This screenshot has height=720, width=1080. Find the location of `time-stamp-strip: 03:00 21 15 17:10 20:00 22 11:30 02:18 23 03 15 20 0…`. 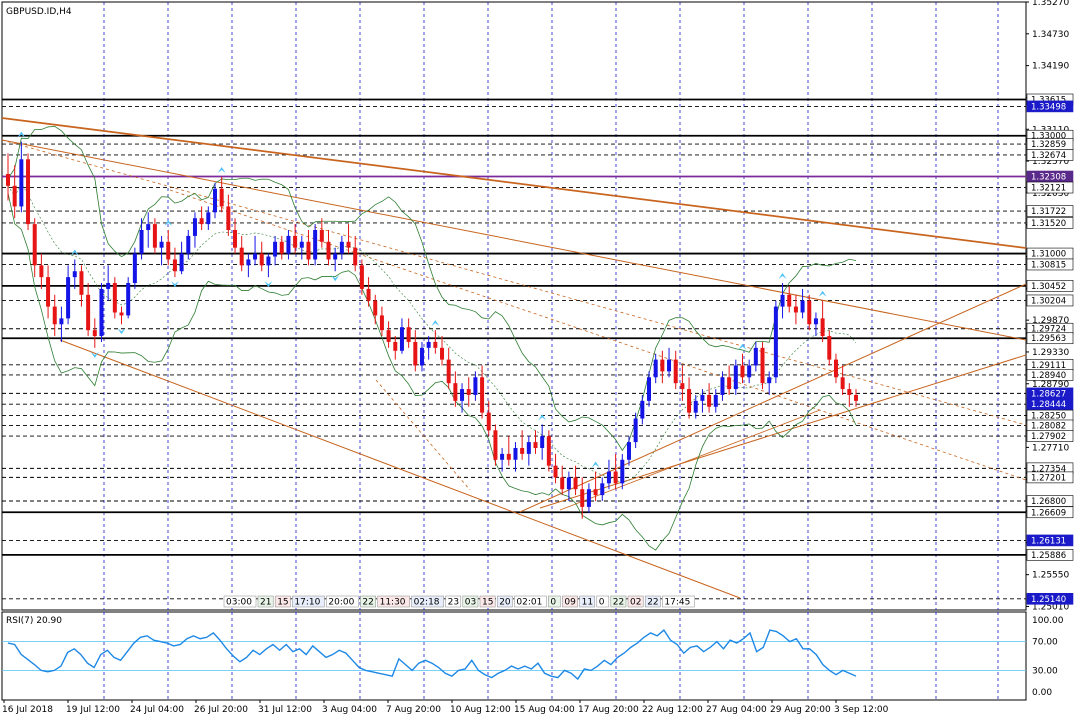

time-stamp-strip: 03:00 21 15 17:10 20:00 22 11:30 02:18 23 03 15 20 0… is located at coordinates (459, 601).